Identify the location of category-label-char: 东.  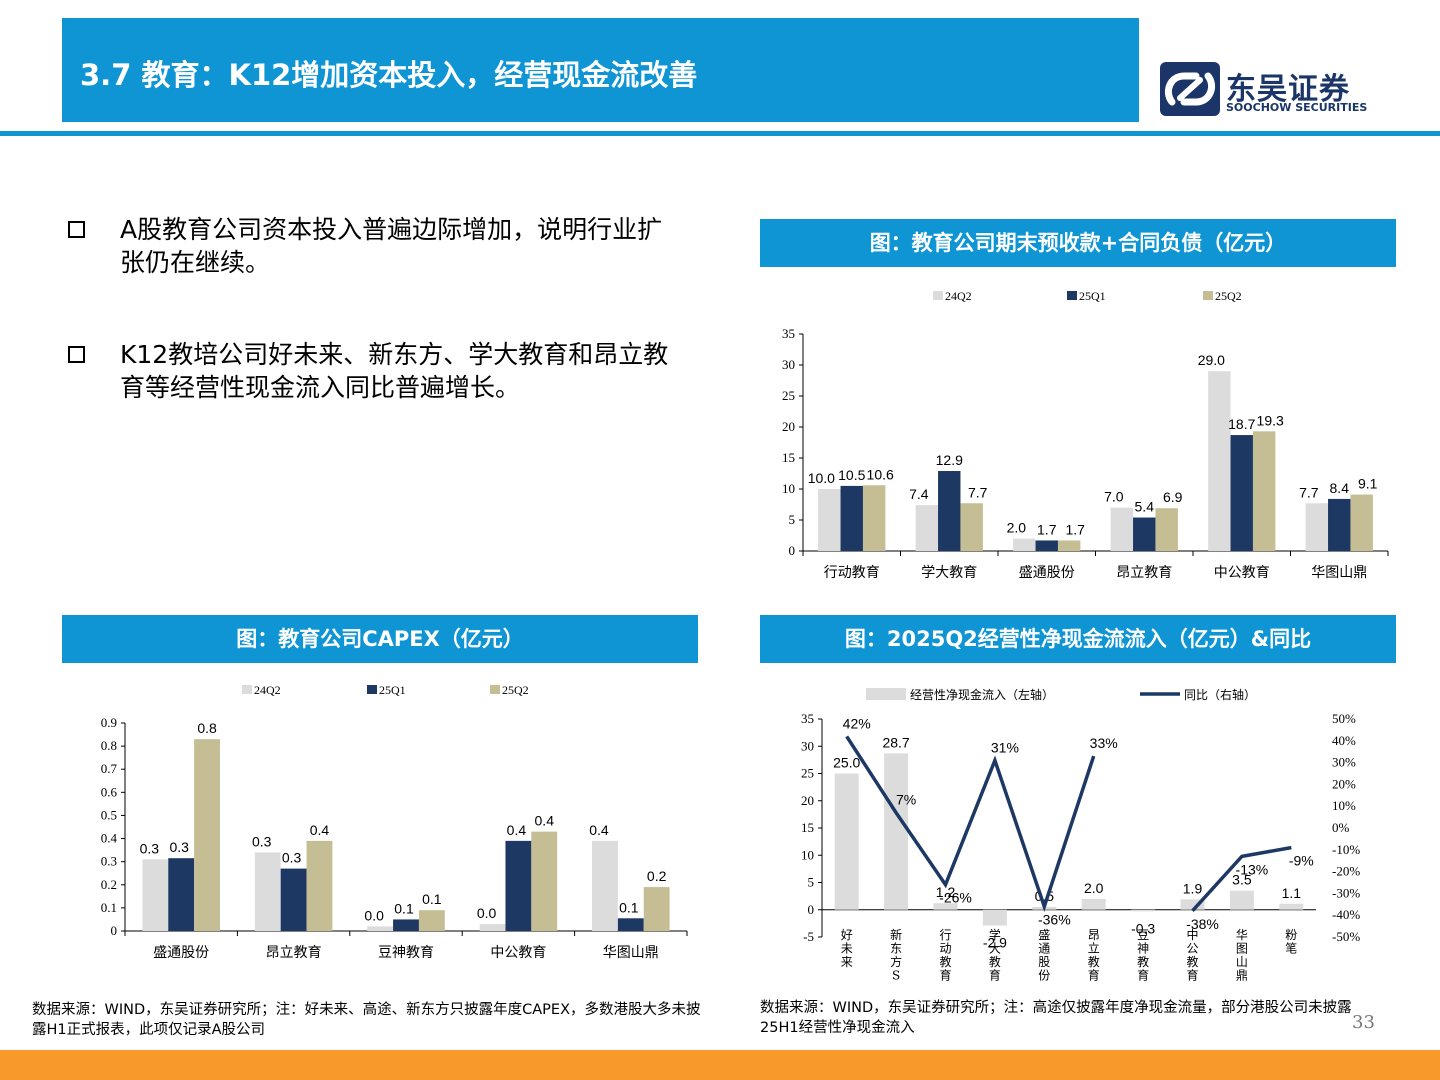
(896, 949).